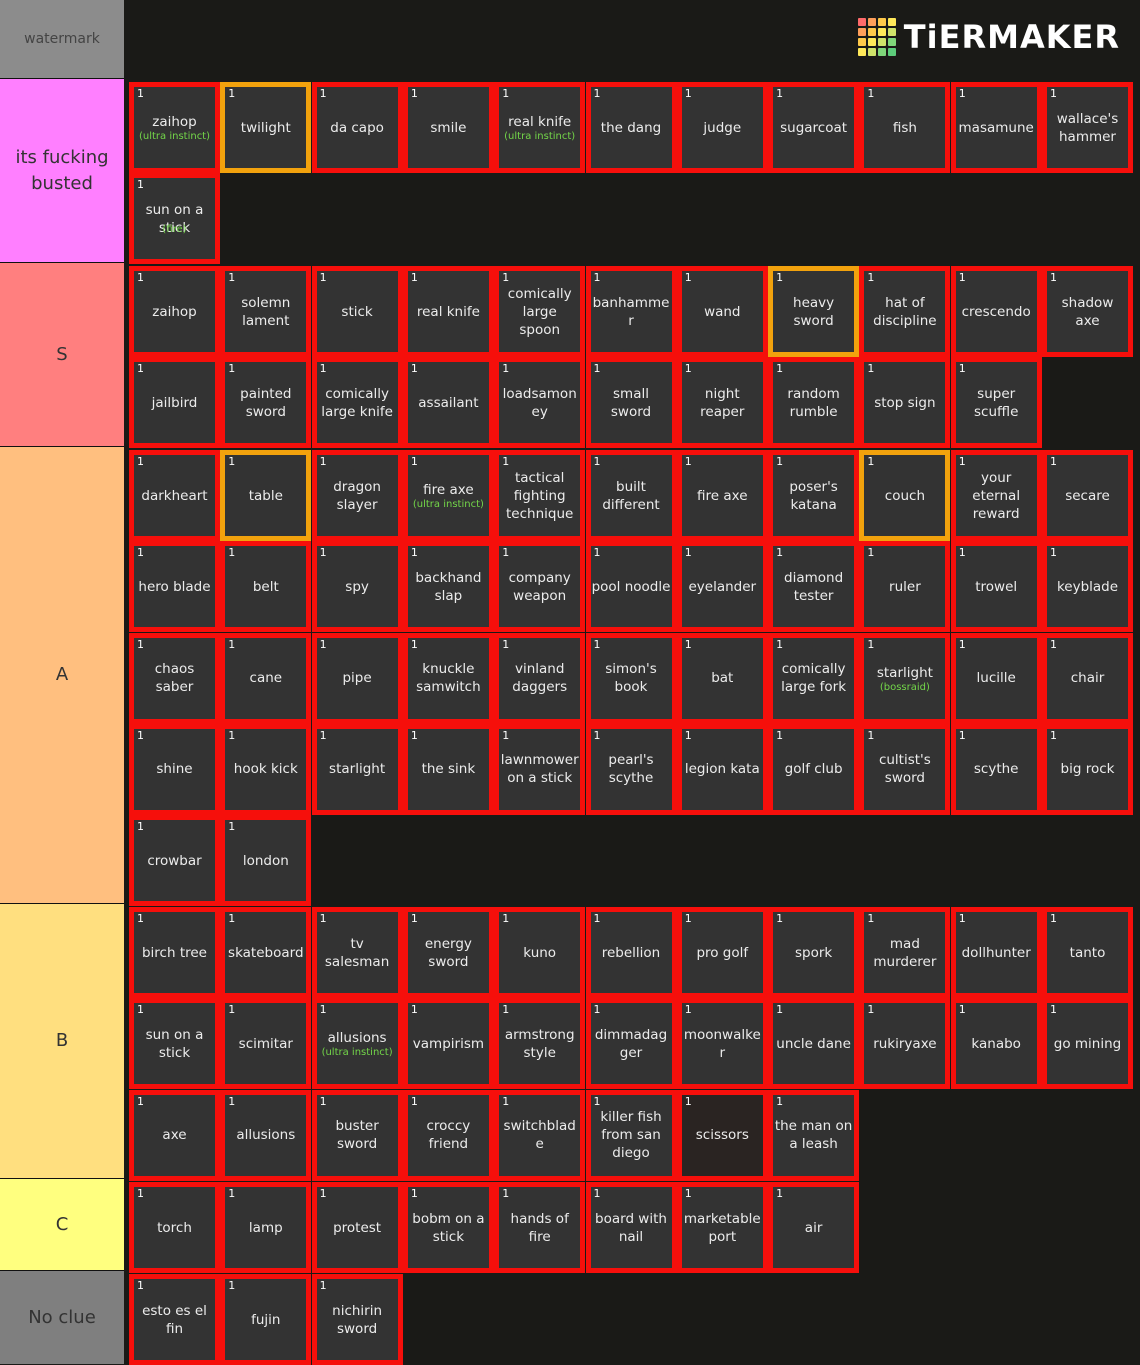 The height and width of the screenshot is (1365, 1140). What do you see at coordinates (174, 1227) in the screenshot?
I see `tier-item: 1 torch` at bounding box center [174, 1227].